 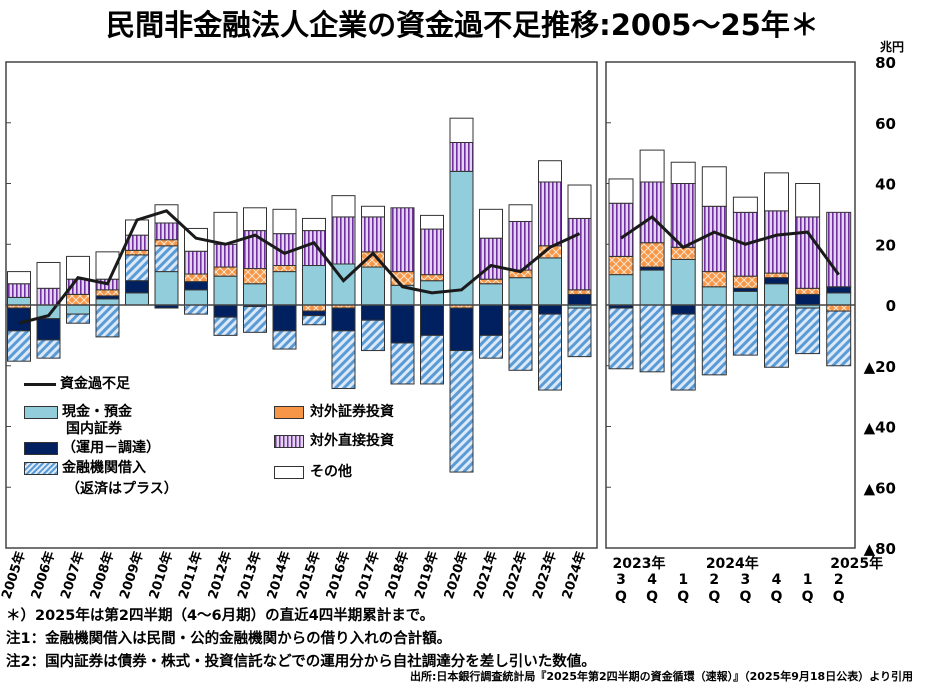 I want to click on x-tick-label: 2018年, so click(x=397, y=575).